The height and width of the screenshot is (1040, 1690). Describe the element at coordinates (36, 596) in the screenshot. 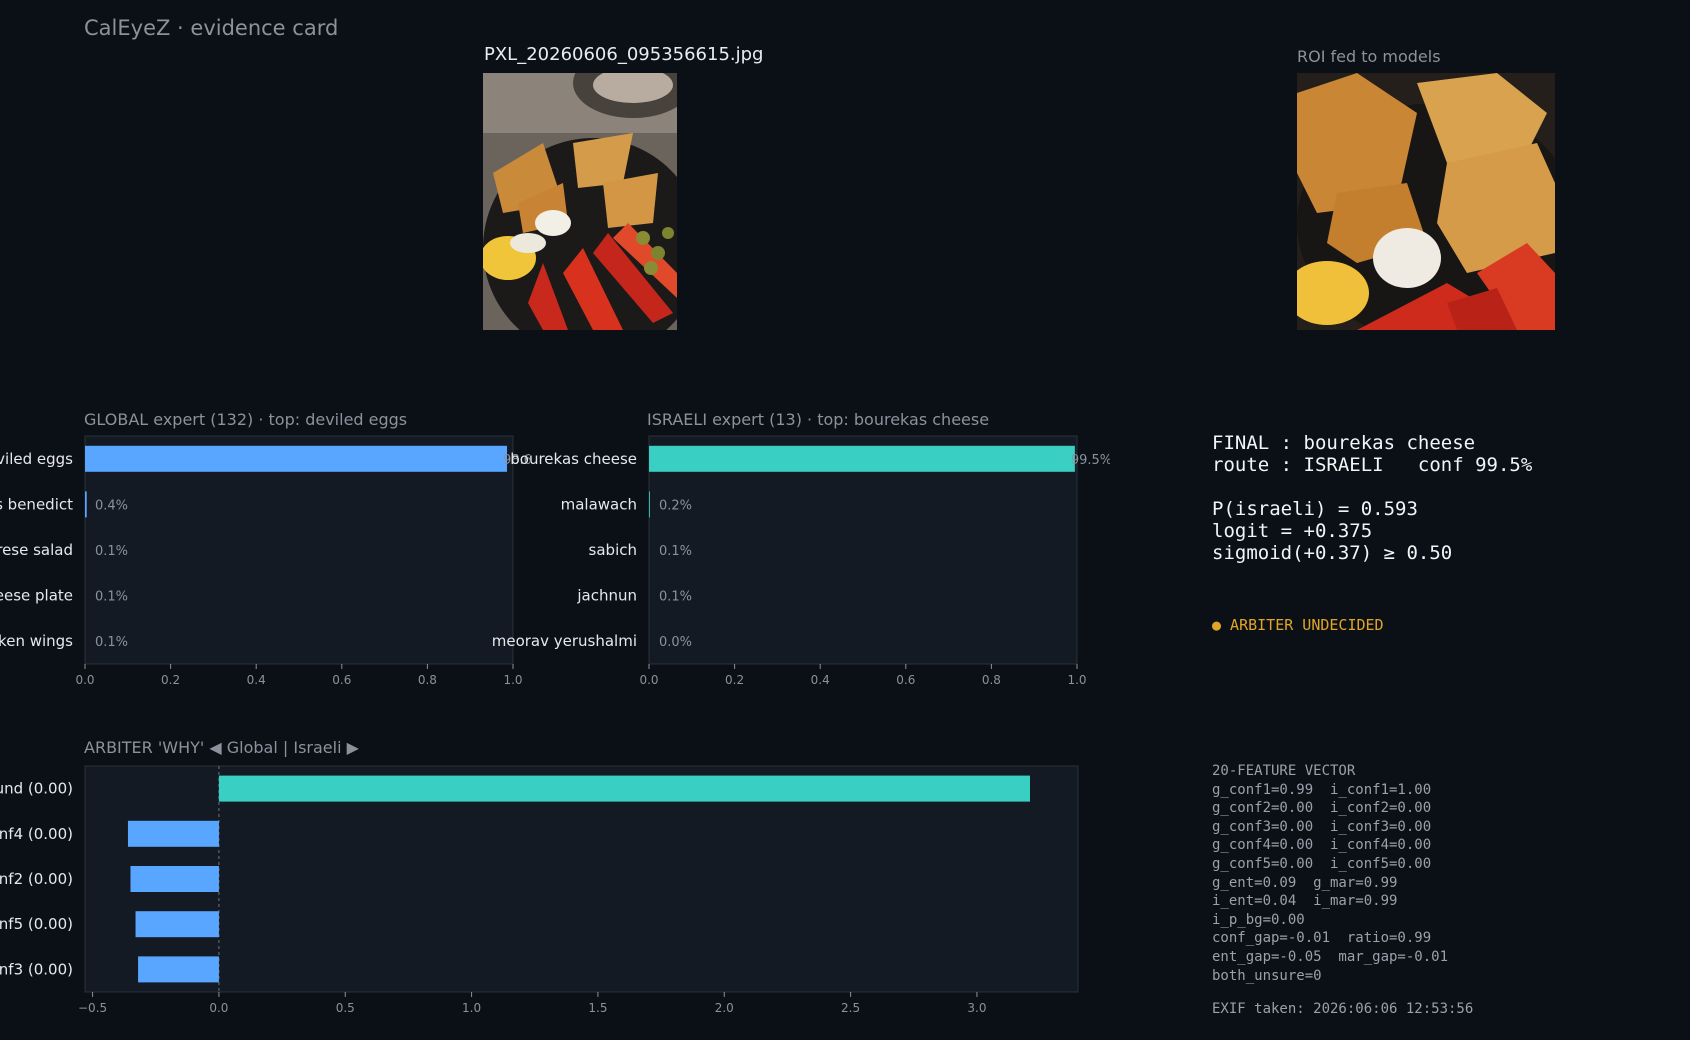

I see `global-category-label: cheese plate` at that location.